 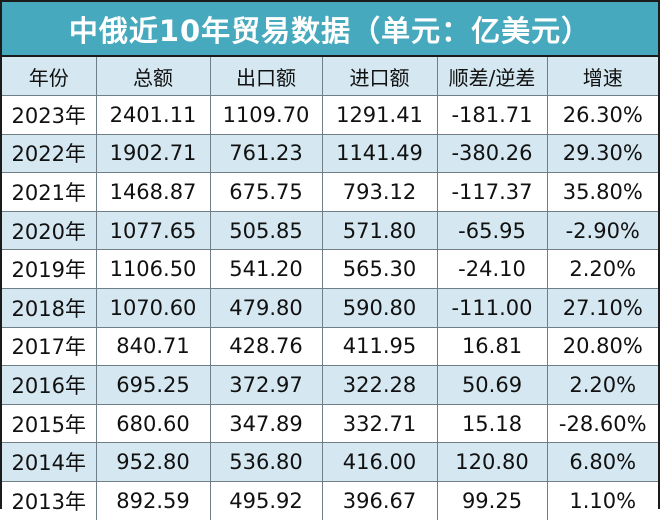 What do you see at coordinates (266, 423) in the screenshot?
I see `cell-export: 347.89` at bounding box center [266, 423].